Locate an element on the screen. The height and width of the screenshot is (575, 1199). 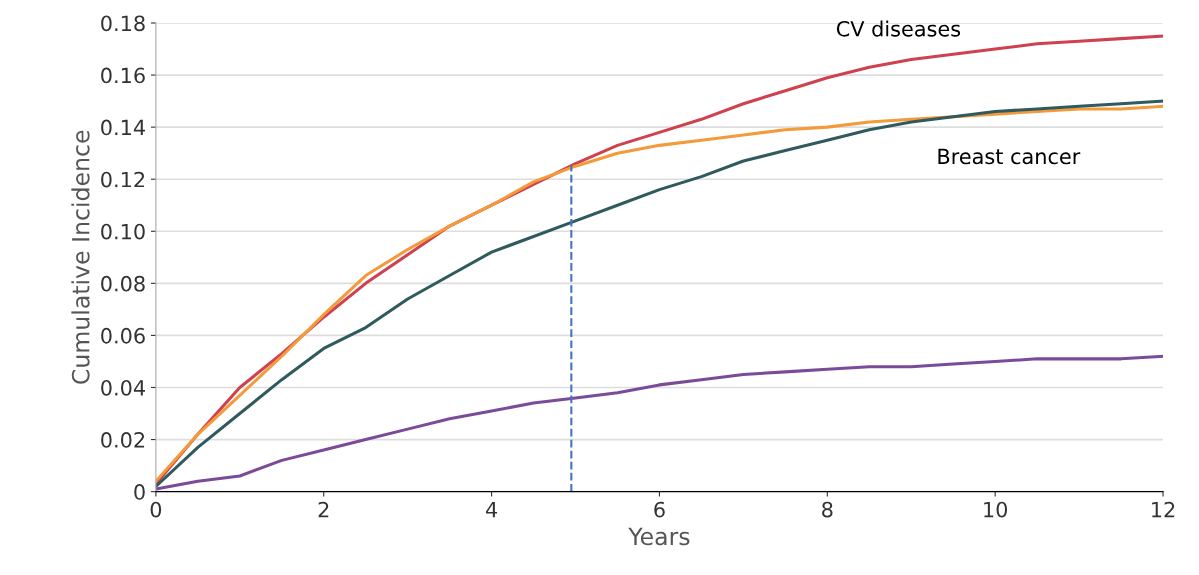
x-tick-label: 6 is located at coordinates (659, 509).